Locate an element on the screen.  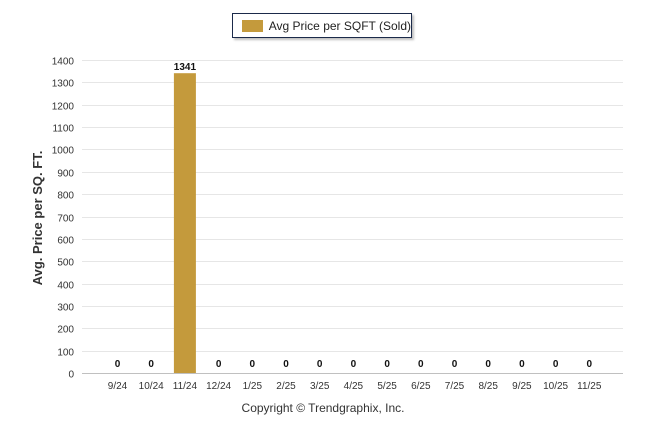
x-tick-label: 5/25 is located at coordinates (387, 386).